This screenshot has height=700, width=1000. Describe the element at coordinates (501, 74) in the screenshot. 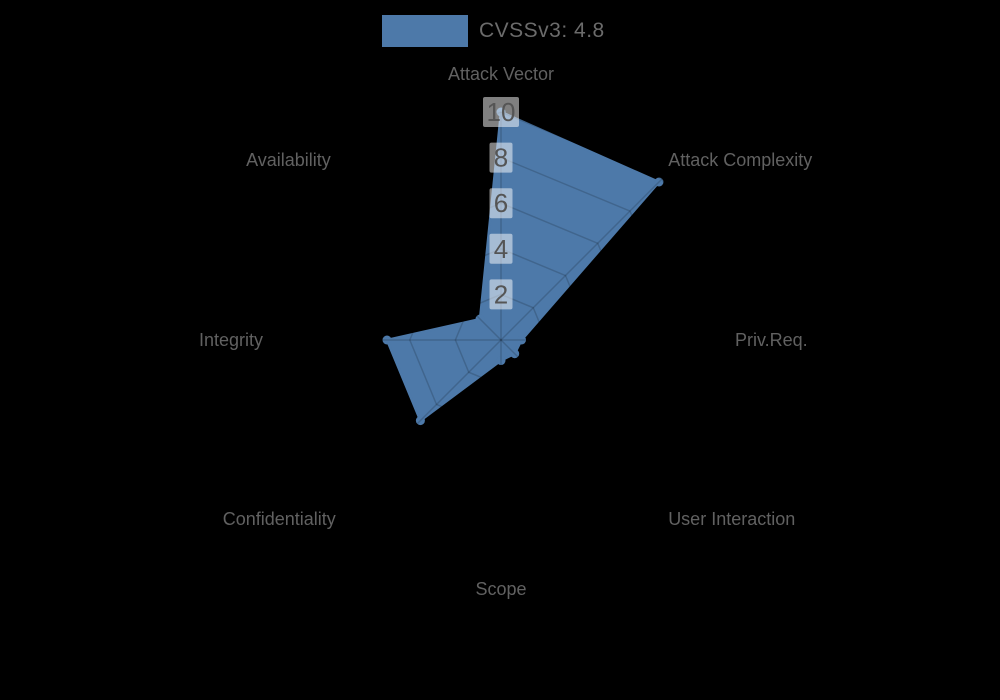

I see `axis-label-attack-vector: Attack Vector` at that location.